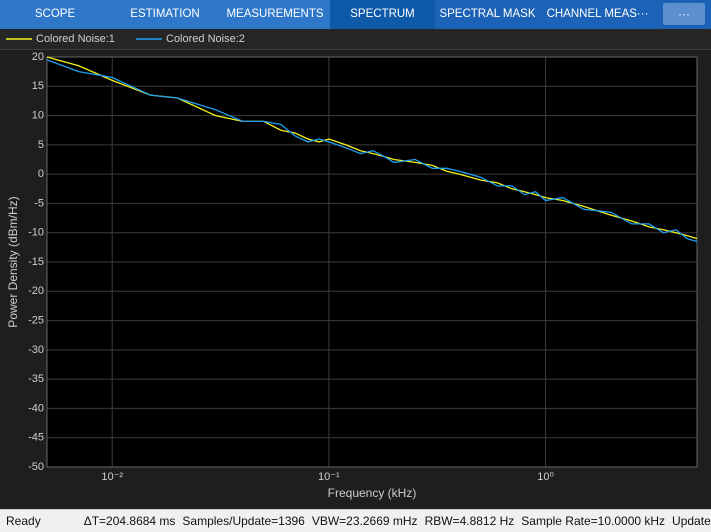 The height and width of the screenshot is (532, 711). I want to click on legend-label: Colored Noise:2, so click(205, 39).